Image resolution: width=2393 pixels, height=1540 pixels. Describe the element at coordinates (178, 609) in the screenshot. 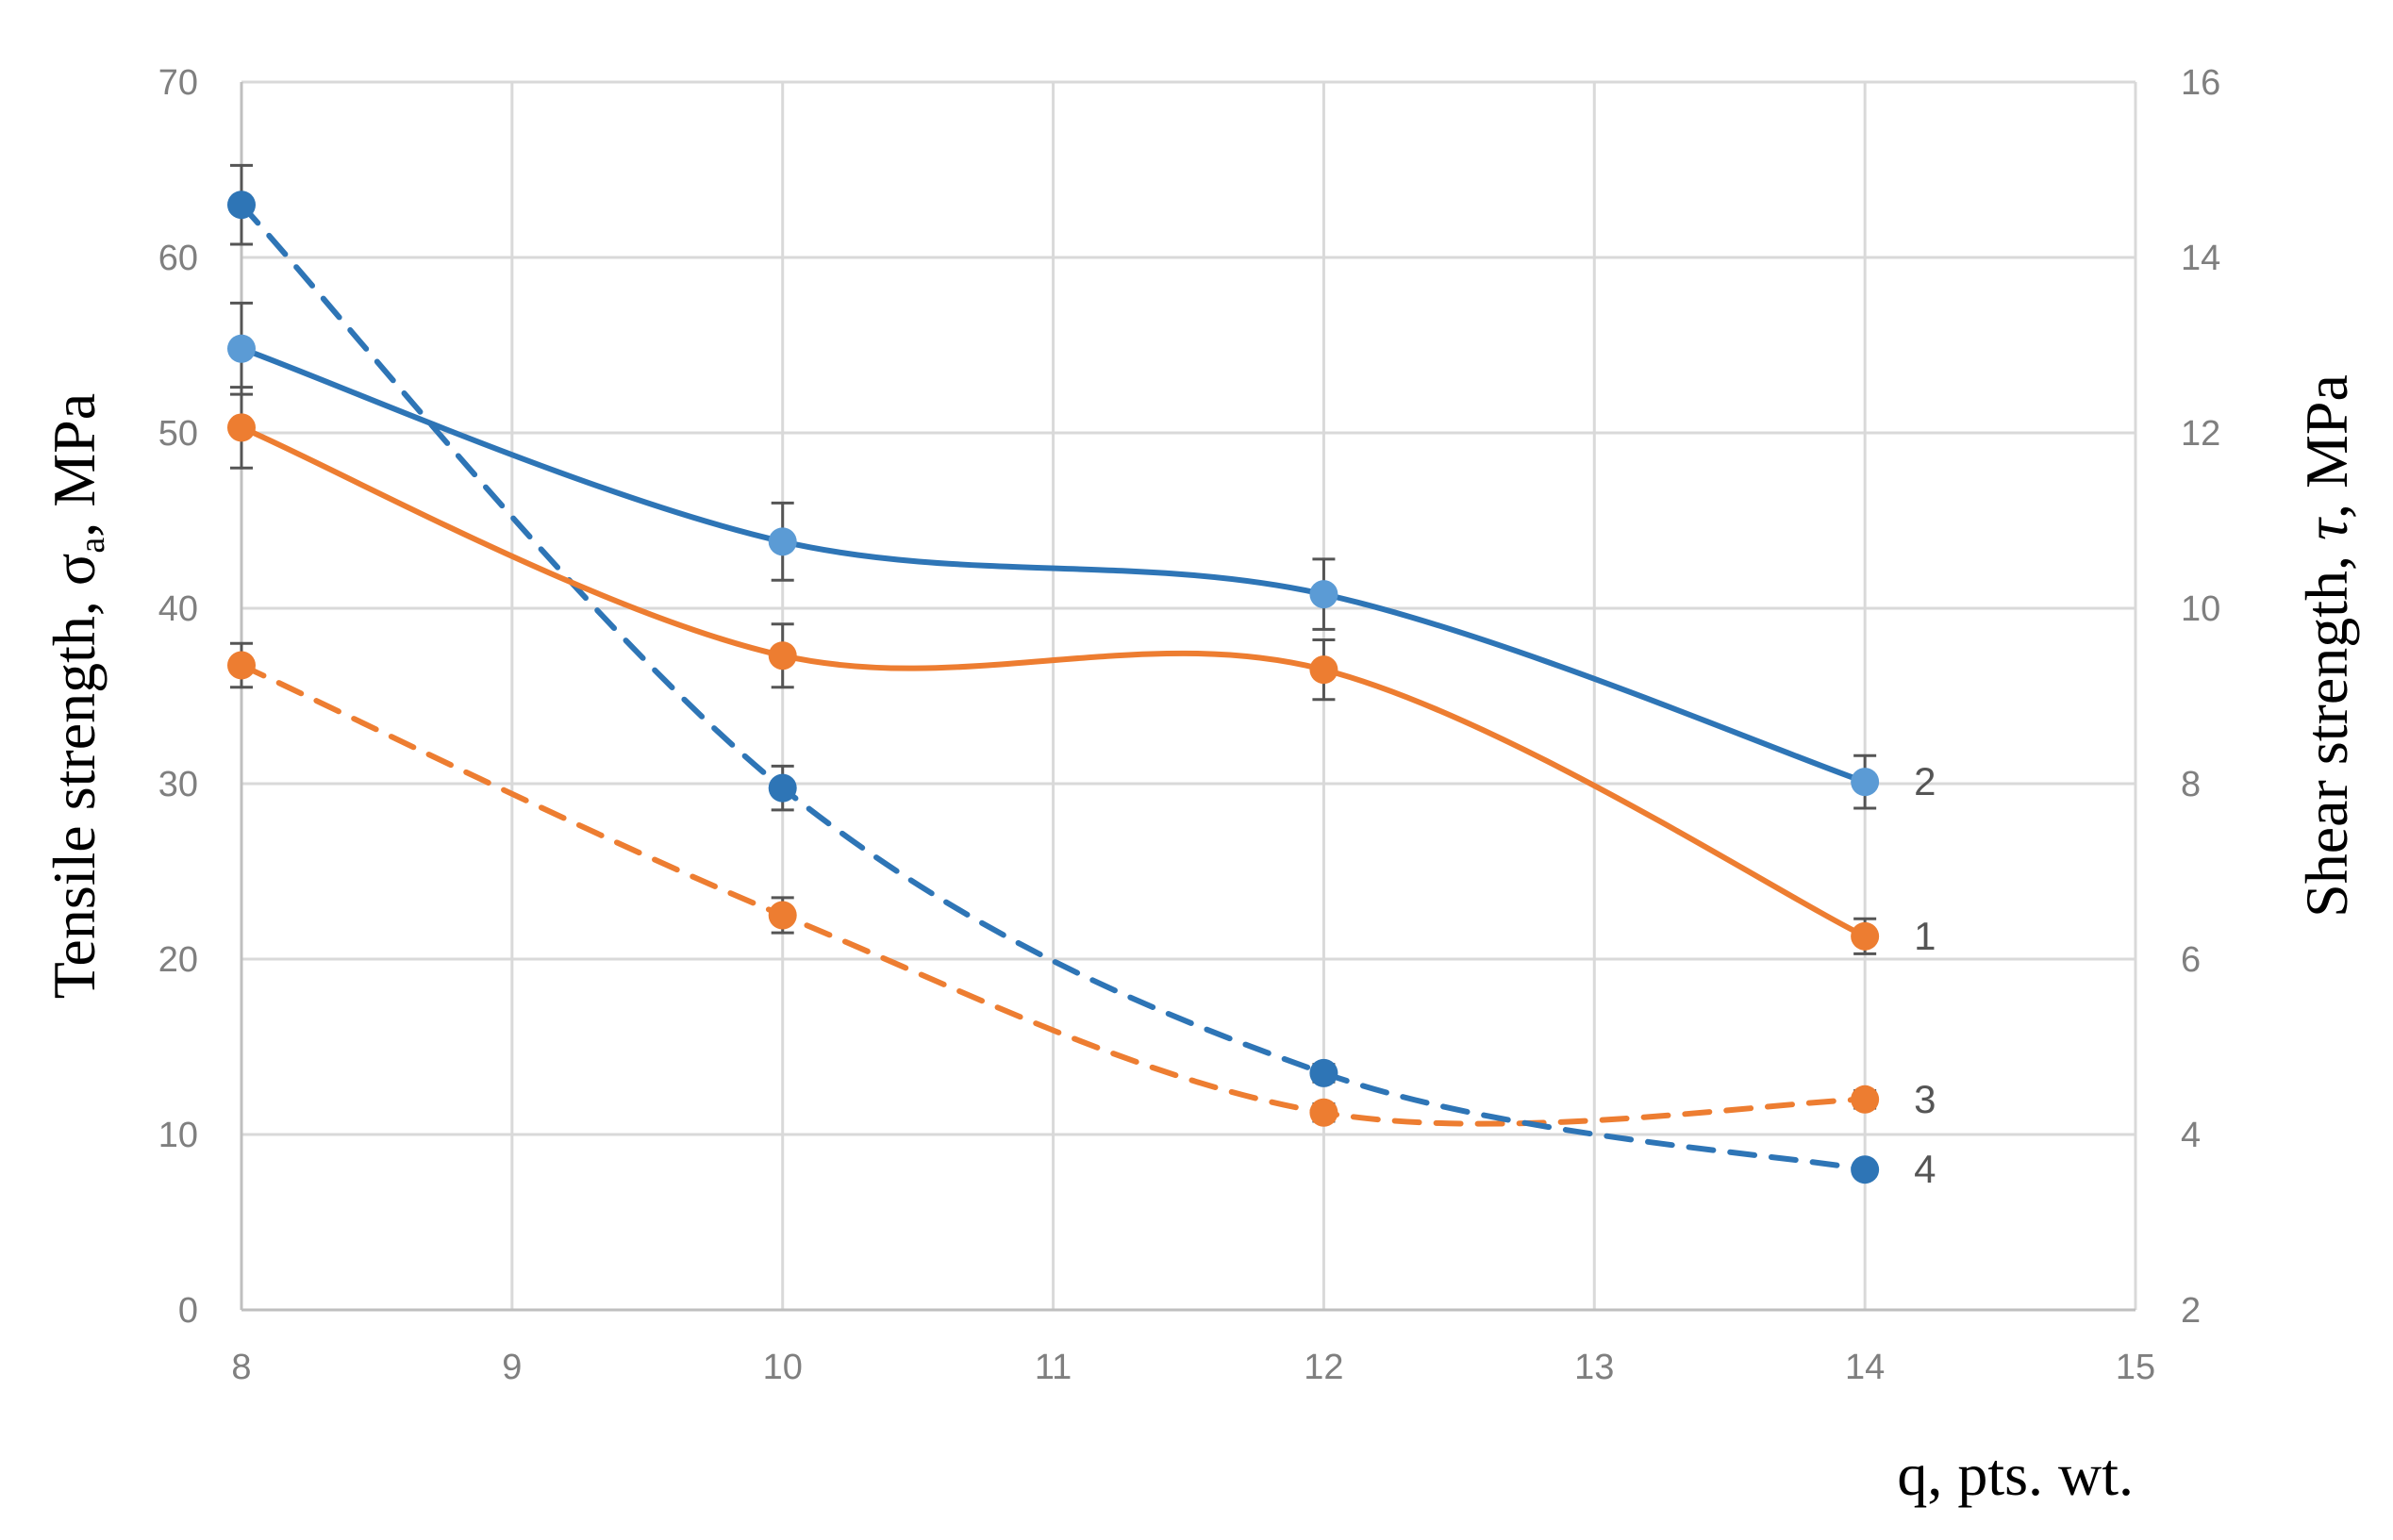

I see `left-tick-label: 40` at that location.